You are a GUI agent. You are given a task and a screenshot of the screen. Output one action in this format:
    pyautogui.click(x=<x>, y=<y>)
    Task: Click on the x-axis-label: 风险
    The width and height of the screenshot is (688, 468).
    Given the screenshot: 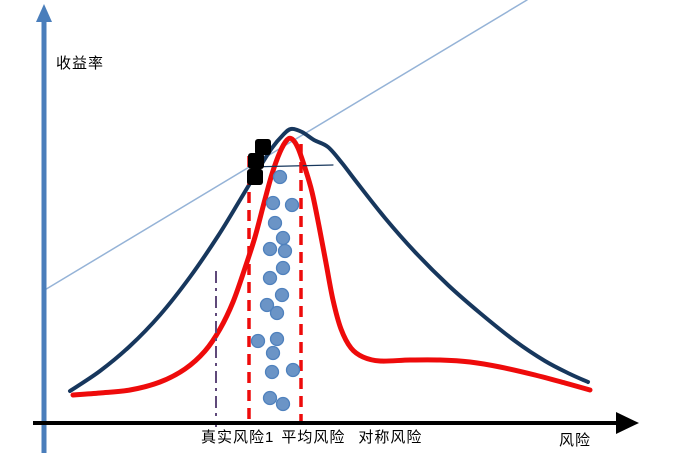 What is the action you would take?
    pyautogui.click(x=575, y=440)
    